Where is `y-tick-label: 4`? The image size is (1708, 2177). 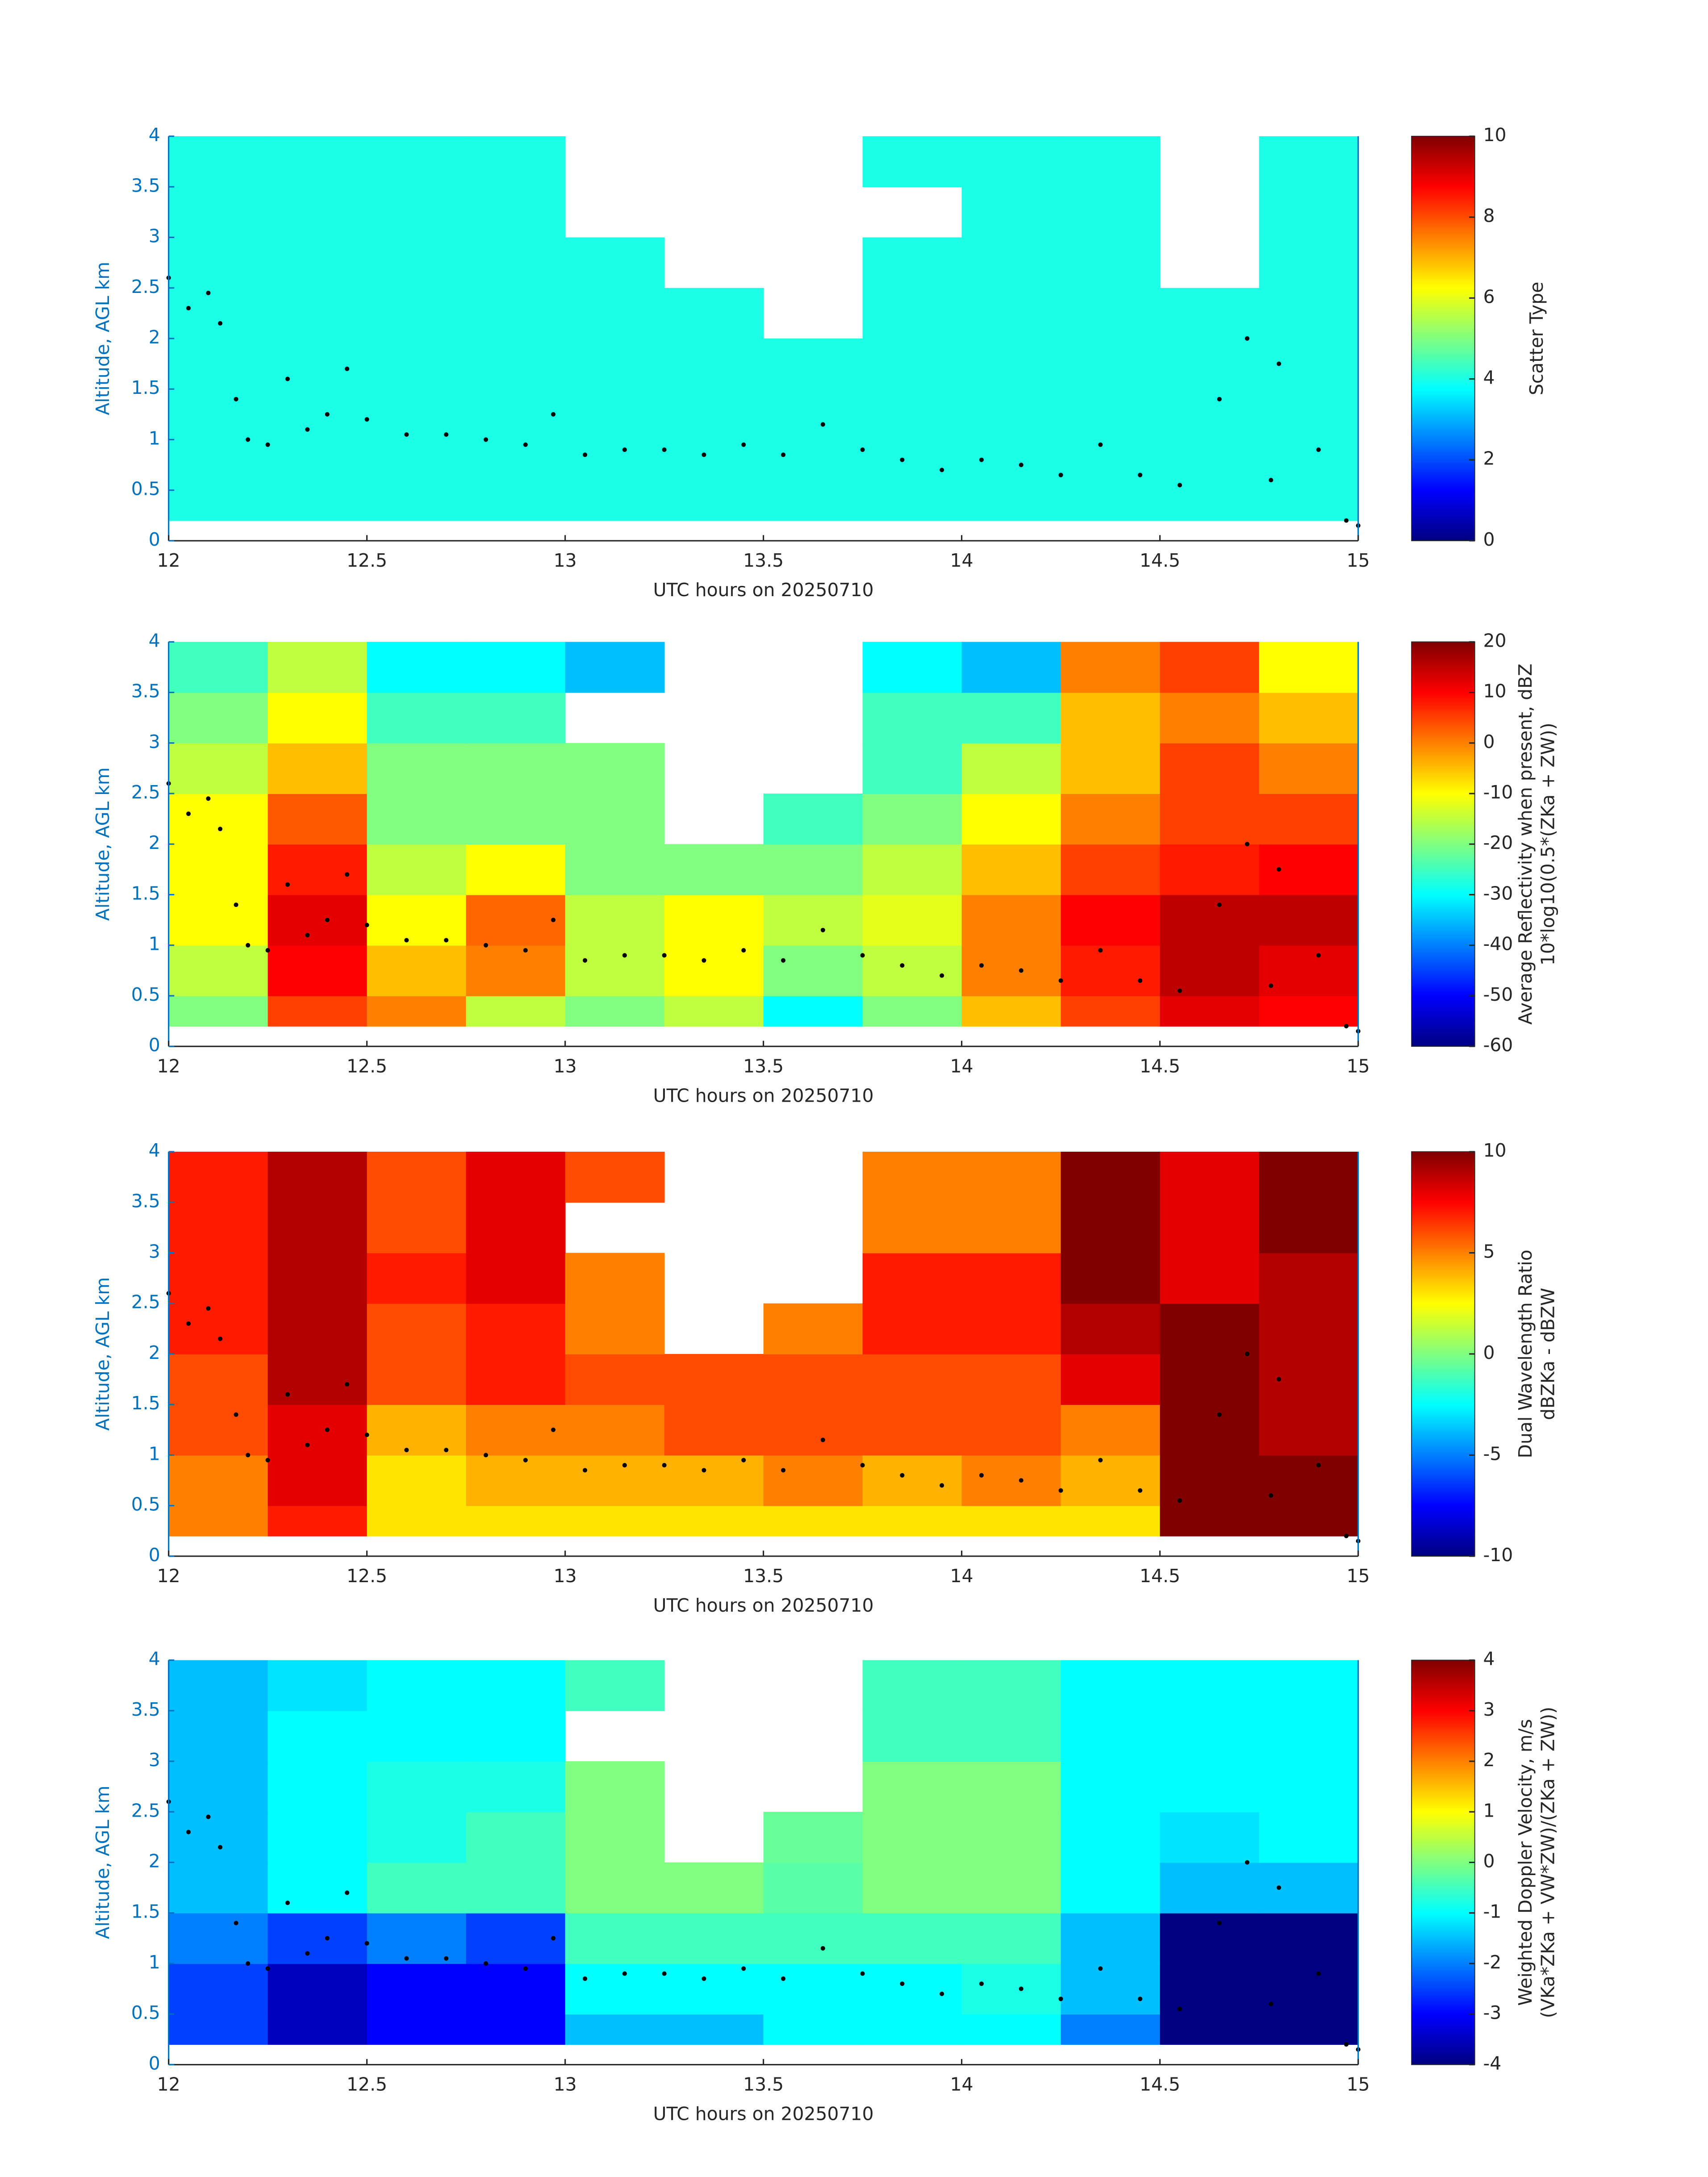
y-tick-label: 4 is located at coordinates (154, 640).